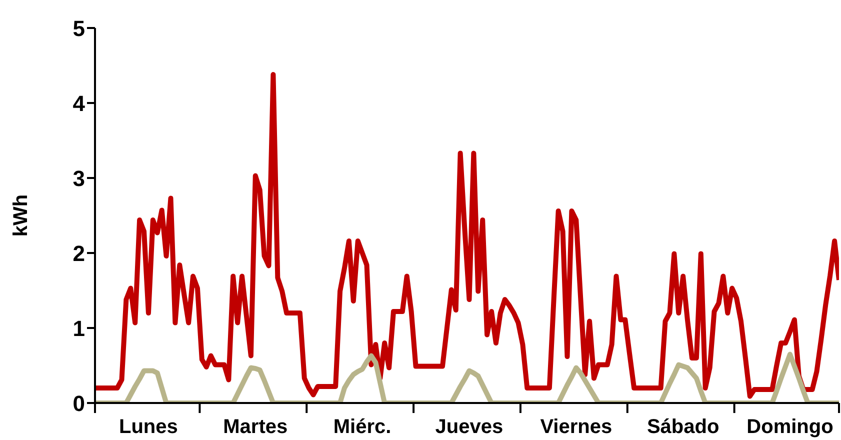 This screenshot has height=440, width=841. Describe the element at coordinates (78, 28) in the screenshot. I see `y-tick-label: 5` at that location.